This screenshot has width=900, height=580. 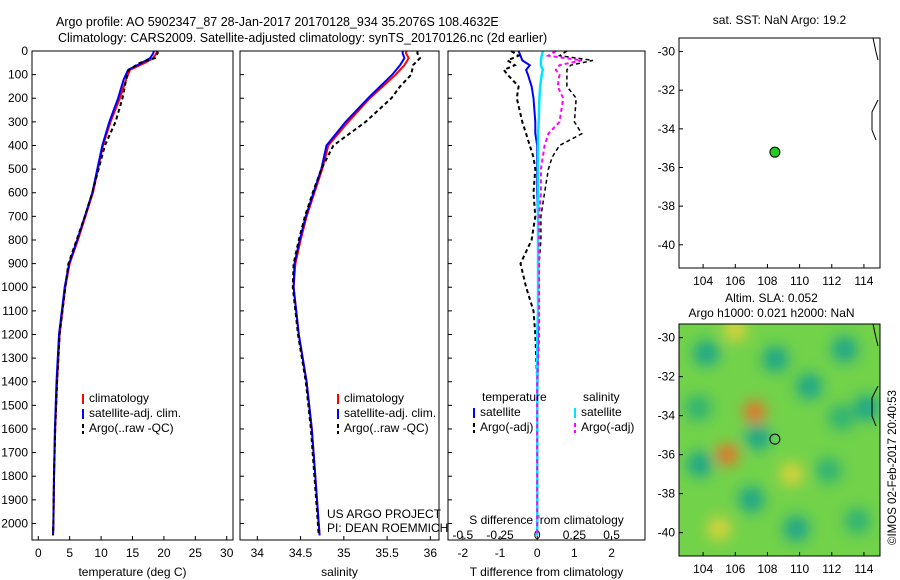 What do you see at coordinates (514, 397) in the screenshot?
I see `diff-legend-temp-title: temperature` at bounding box center [514, 397].